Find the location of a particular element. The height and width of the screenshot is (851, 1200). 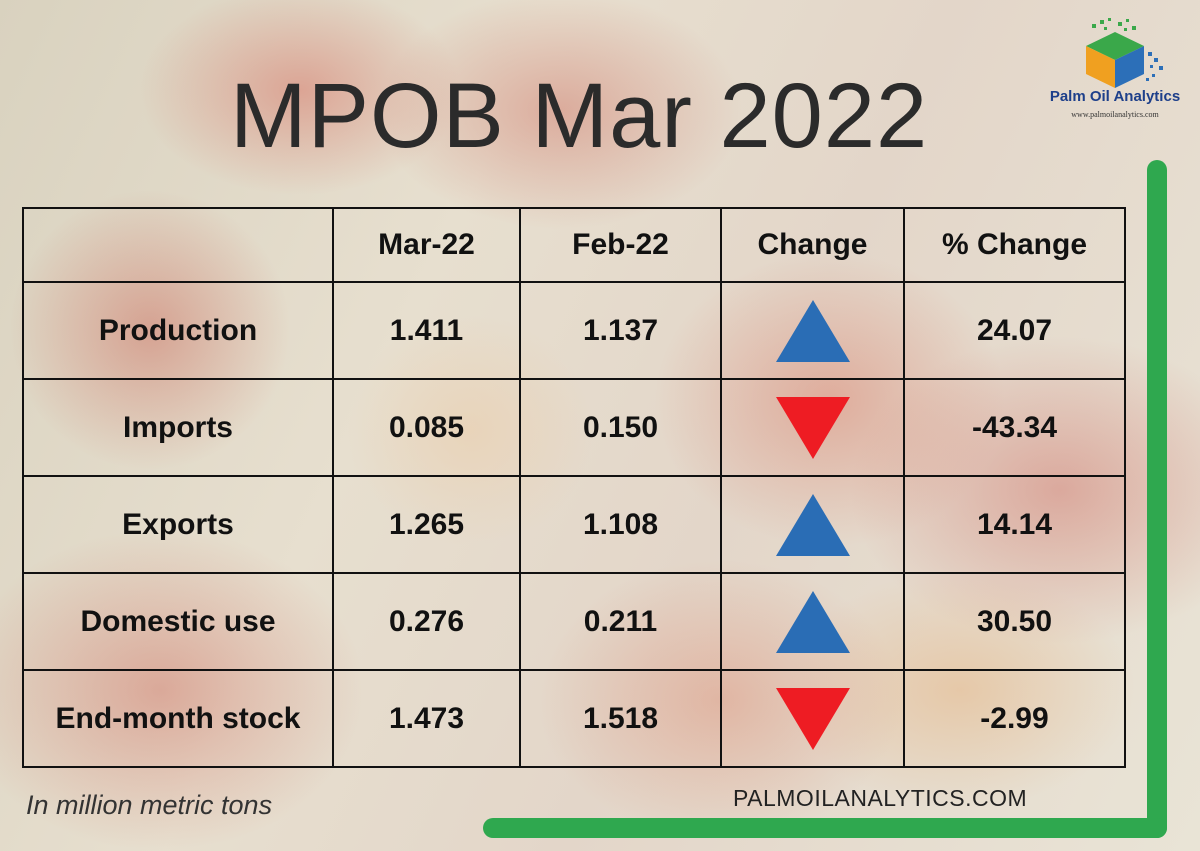

row-label: Production is located at coordinates (178, 330).